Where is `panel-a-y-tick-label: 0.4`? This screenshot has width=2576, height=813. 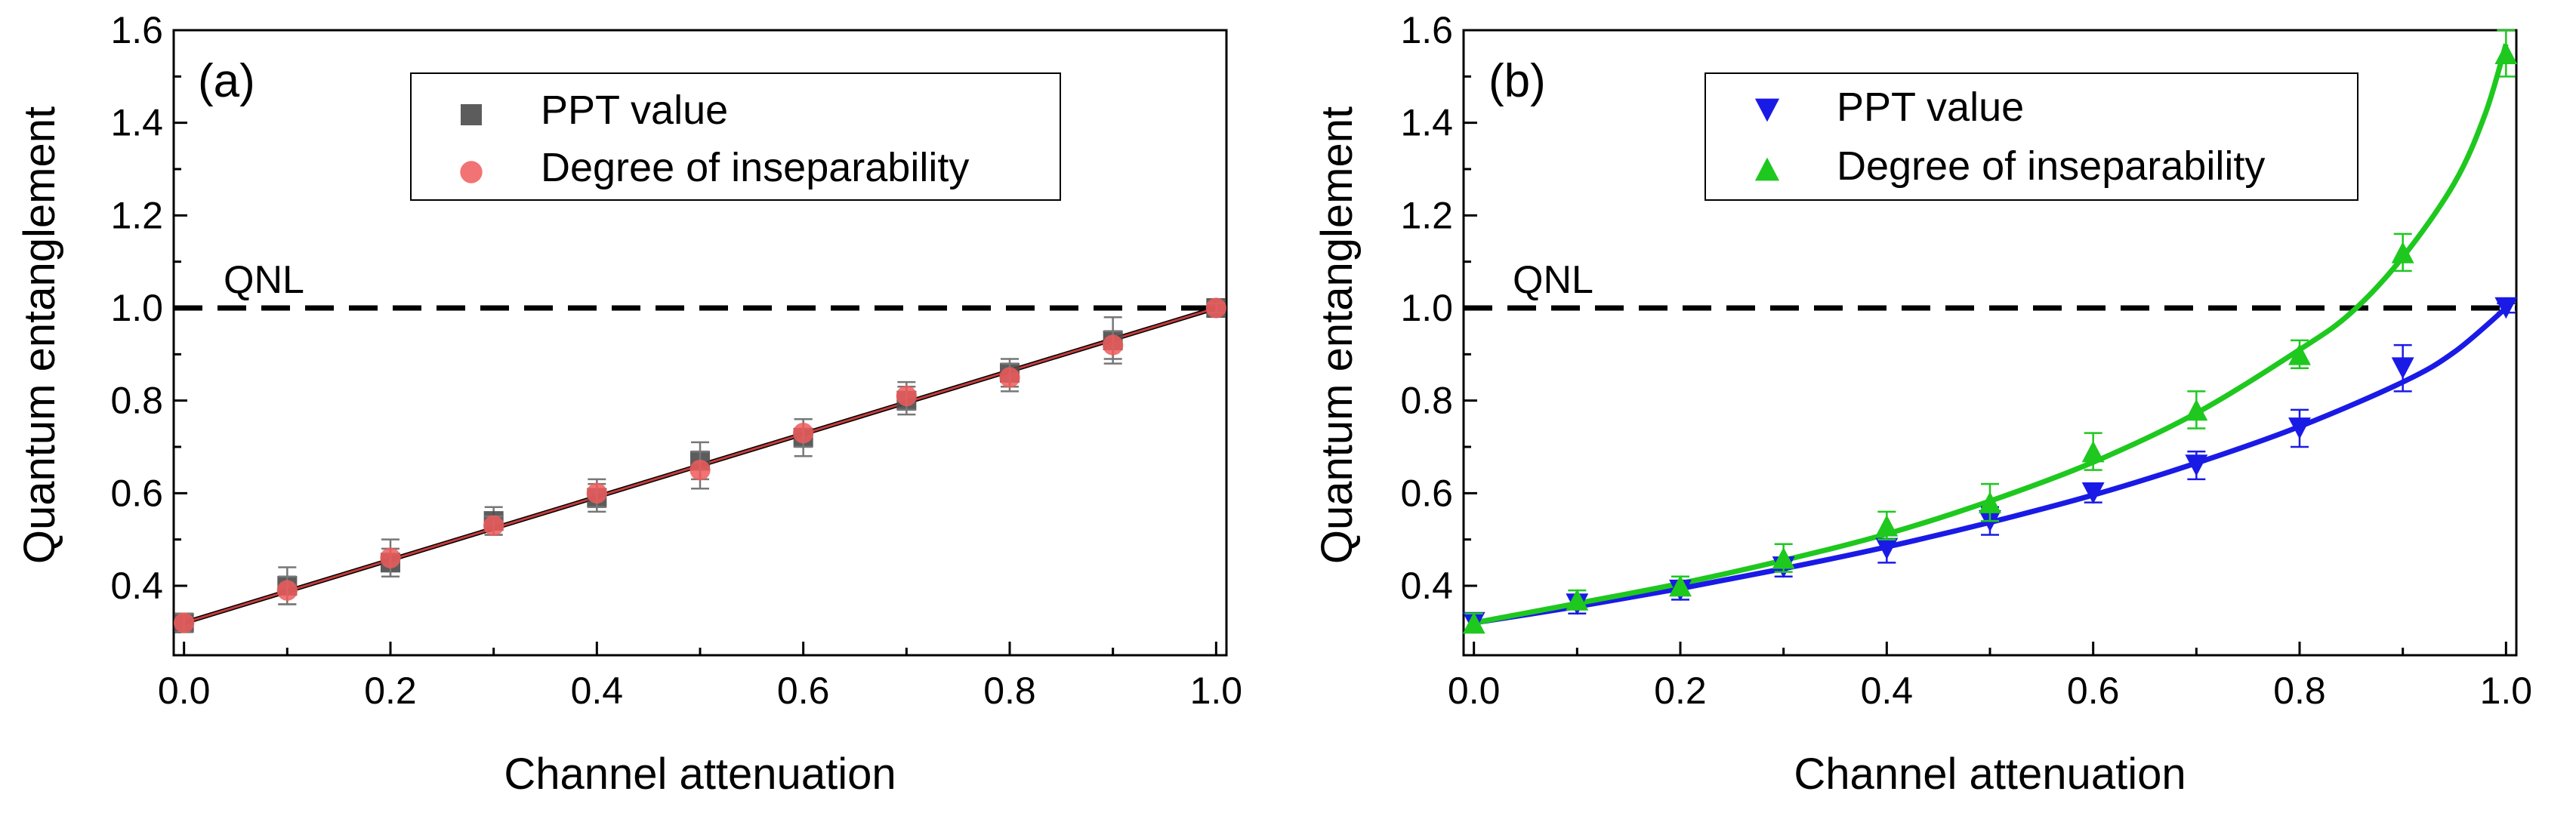
panel-a-y-tick-label: 0.4 is located at coordinates (136, 586).